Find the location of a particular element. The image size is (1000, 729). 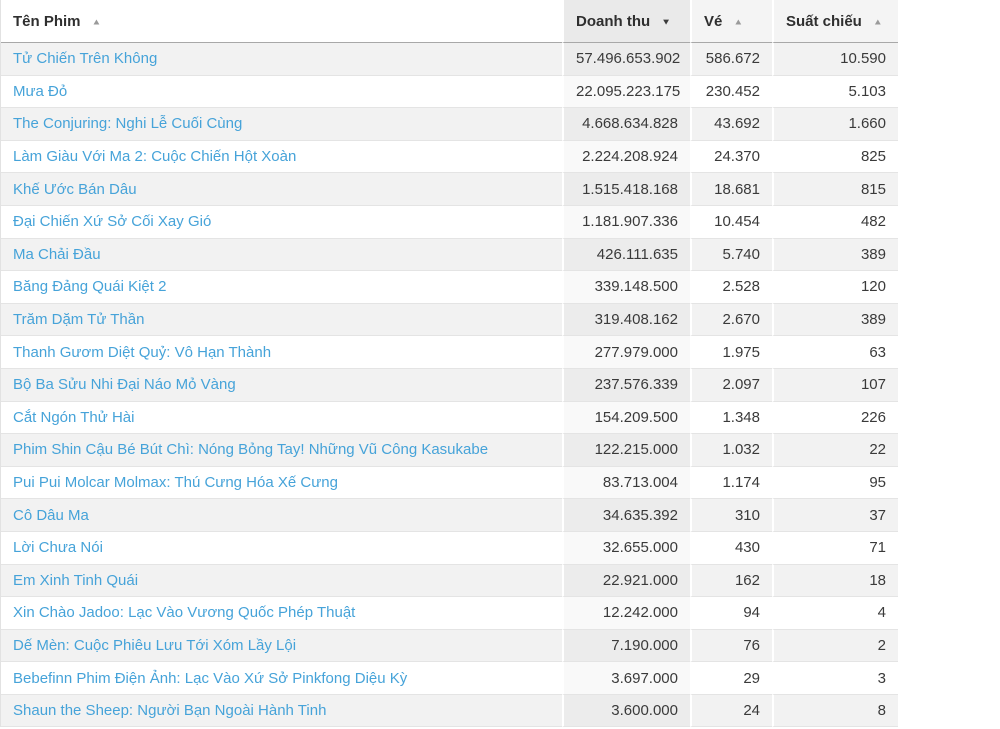

movie-link: Dế Mèn: Cuộc Phiêu Lưu Tới Xóm Lầy Lội is located at coordinates (155, 645).